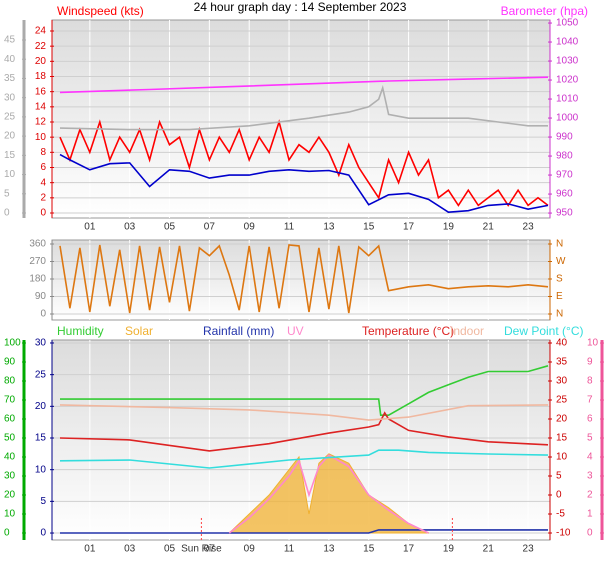  I want to click on y-tick-label: 8, so click(43, 152).